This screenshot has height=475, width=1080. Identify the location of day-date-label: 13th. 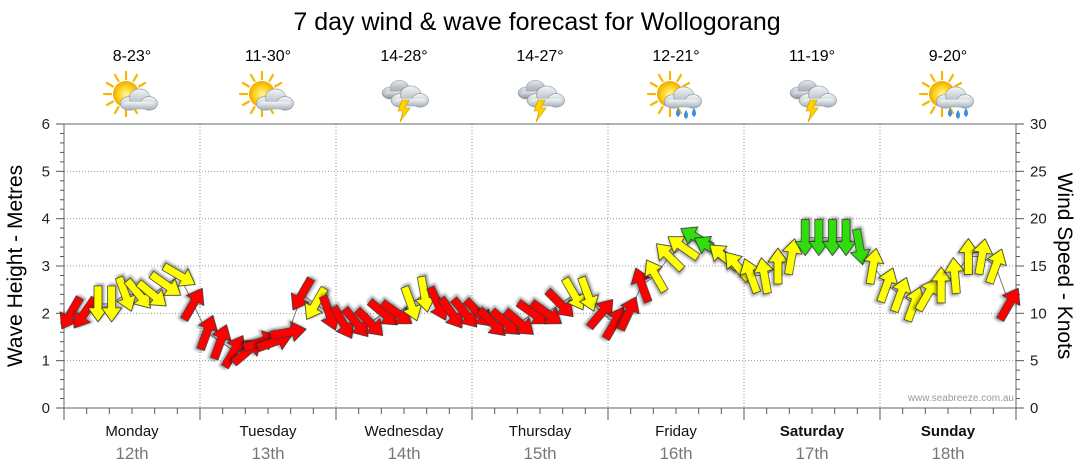
(267, 453).